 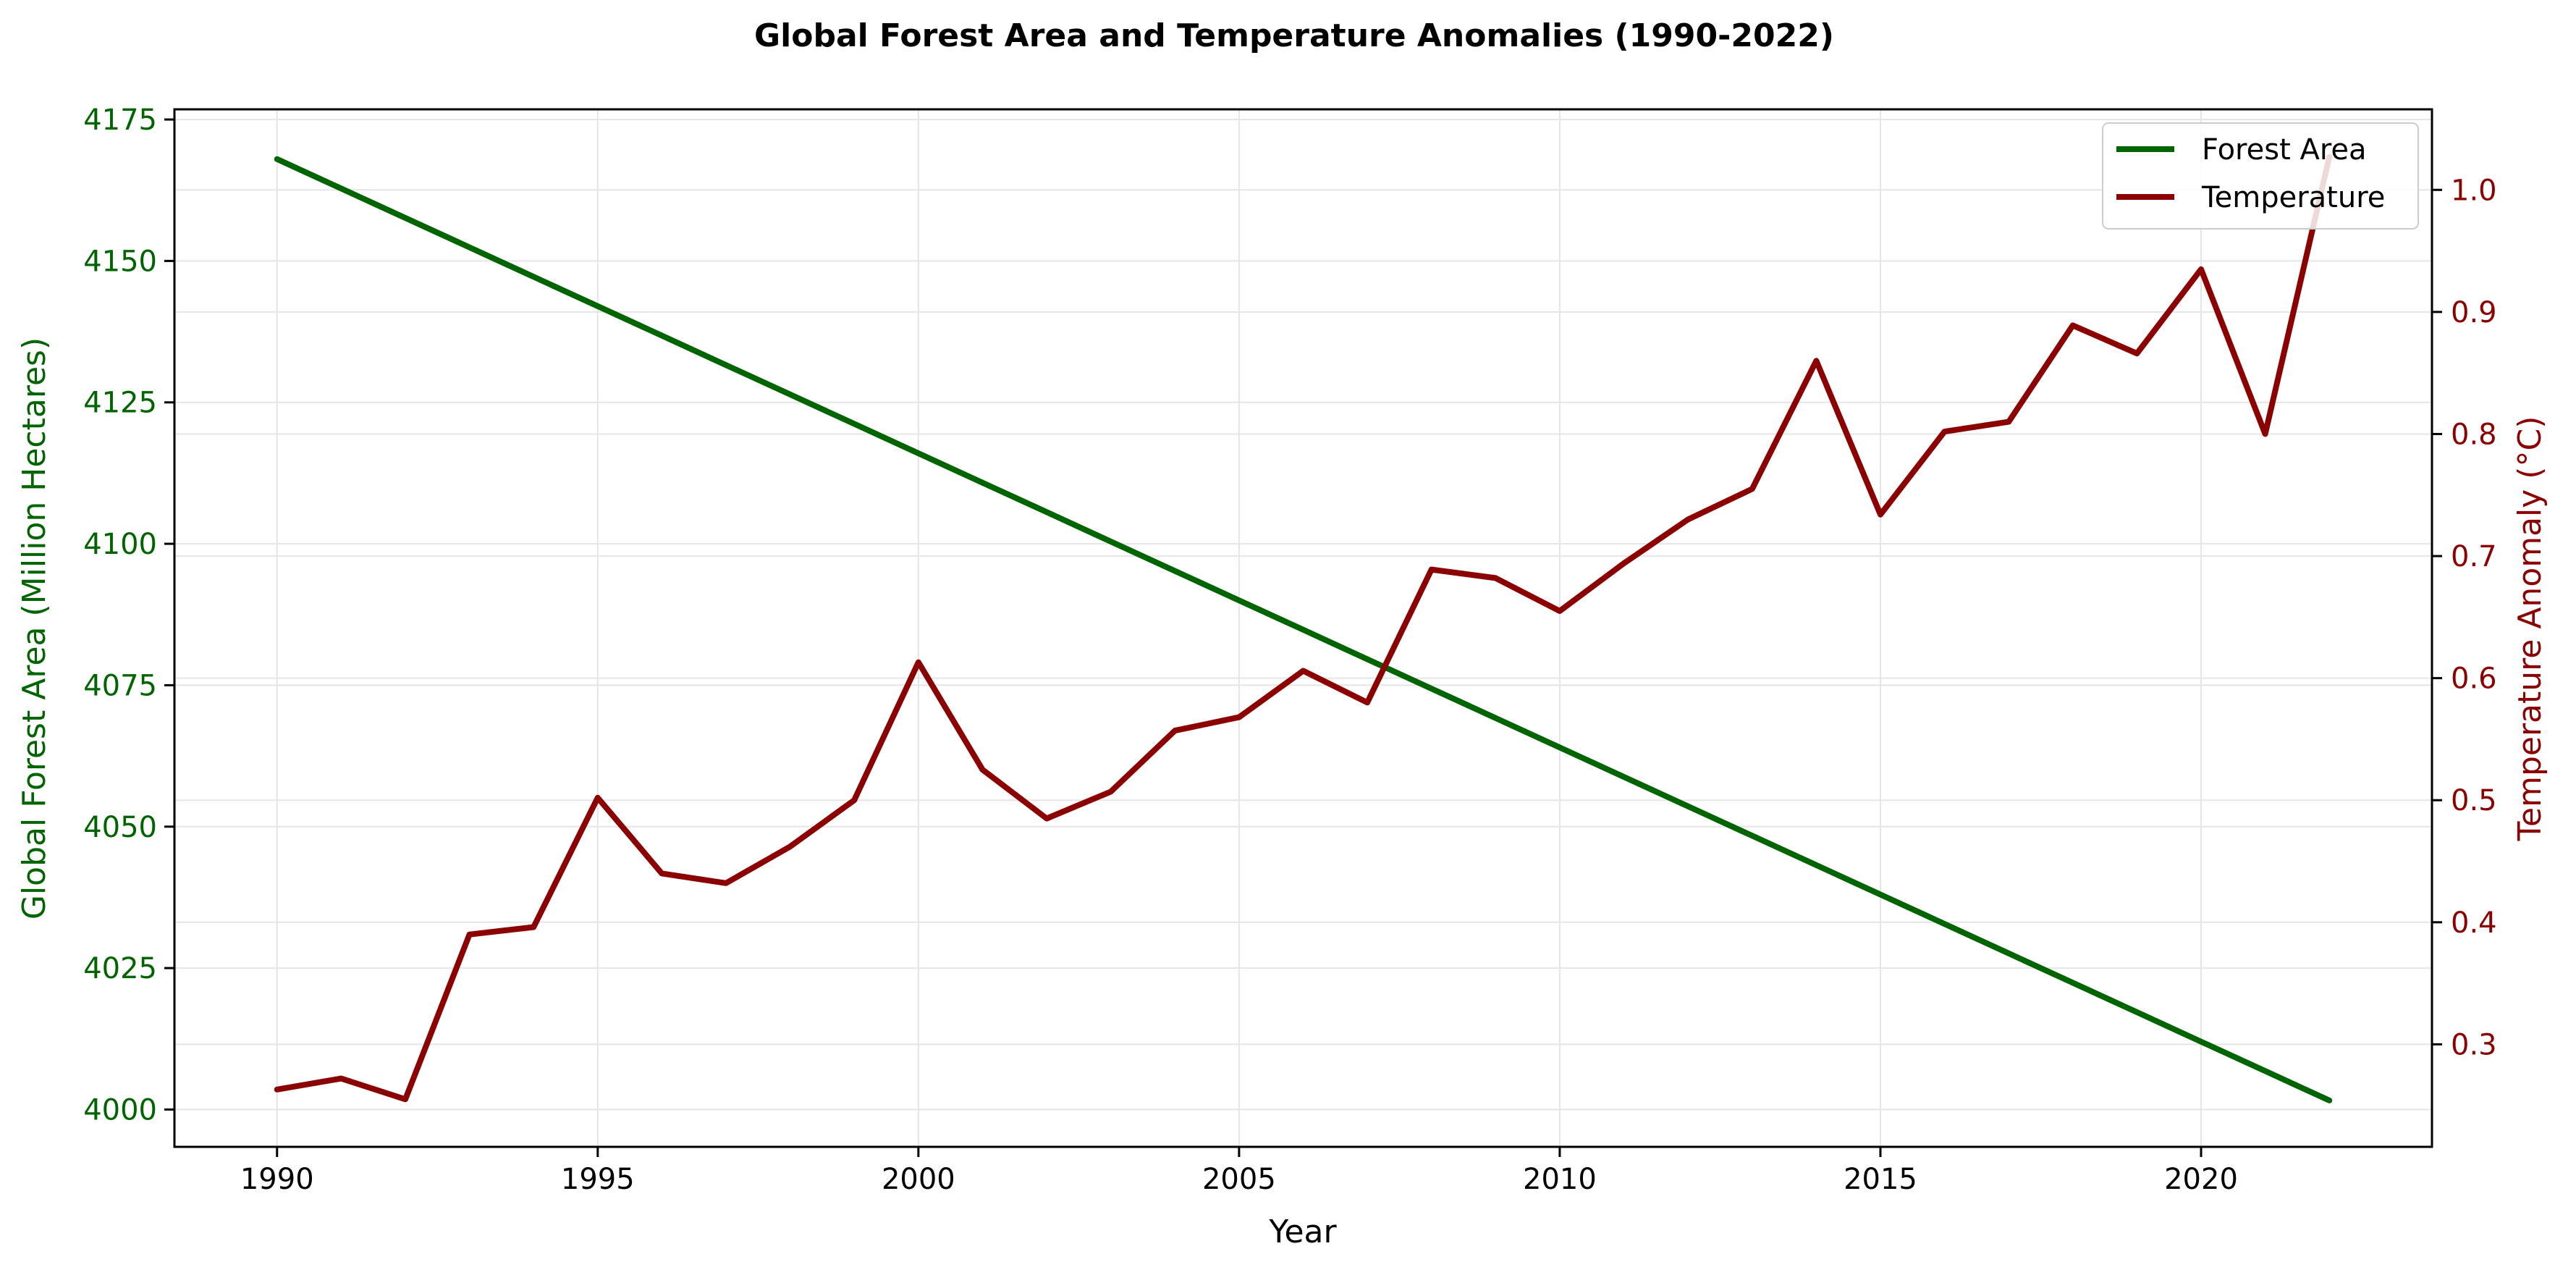 I want to click on y-left-tick-label: 4150, so click(x=120, y=261).